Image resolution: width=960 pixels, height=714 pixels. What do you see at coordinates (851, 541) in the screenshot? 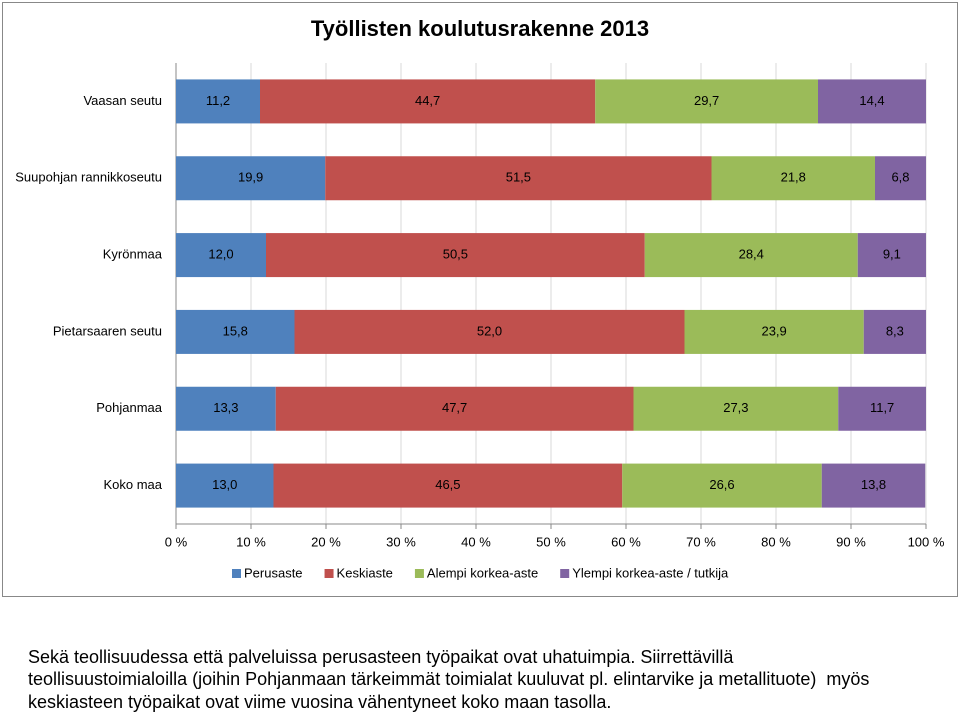
I see `x-tick-label: 90 %` at bounding box center [851, 541].